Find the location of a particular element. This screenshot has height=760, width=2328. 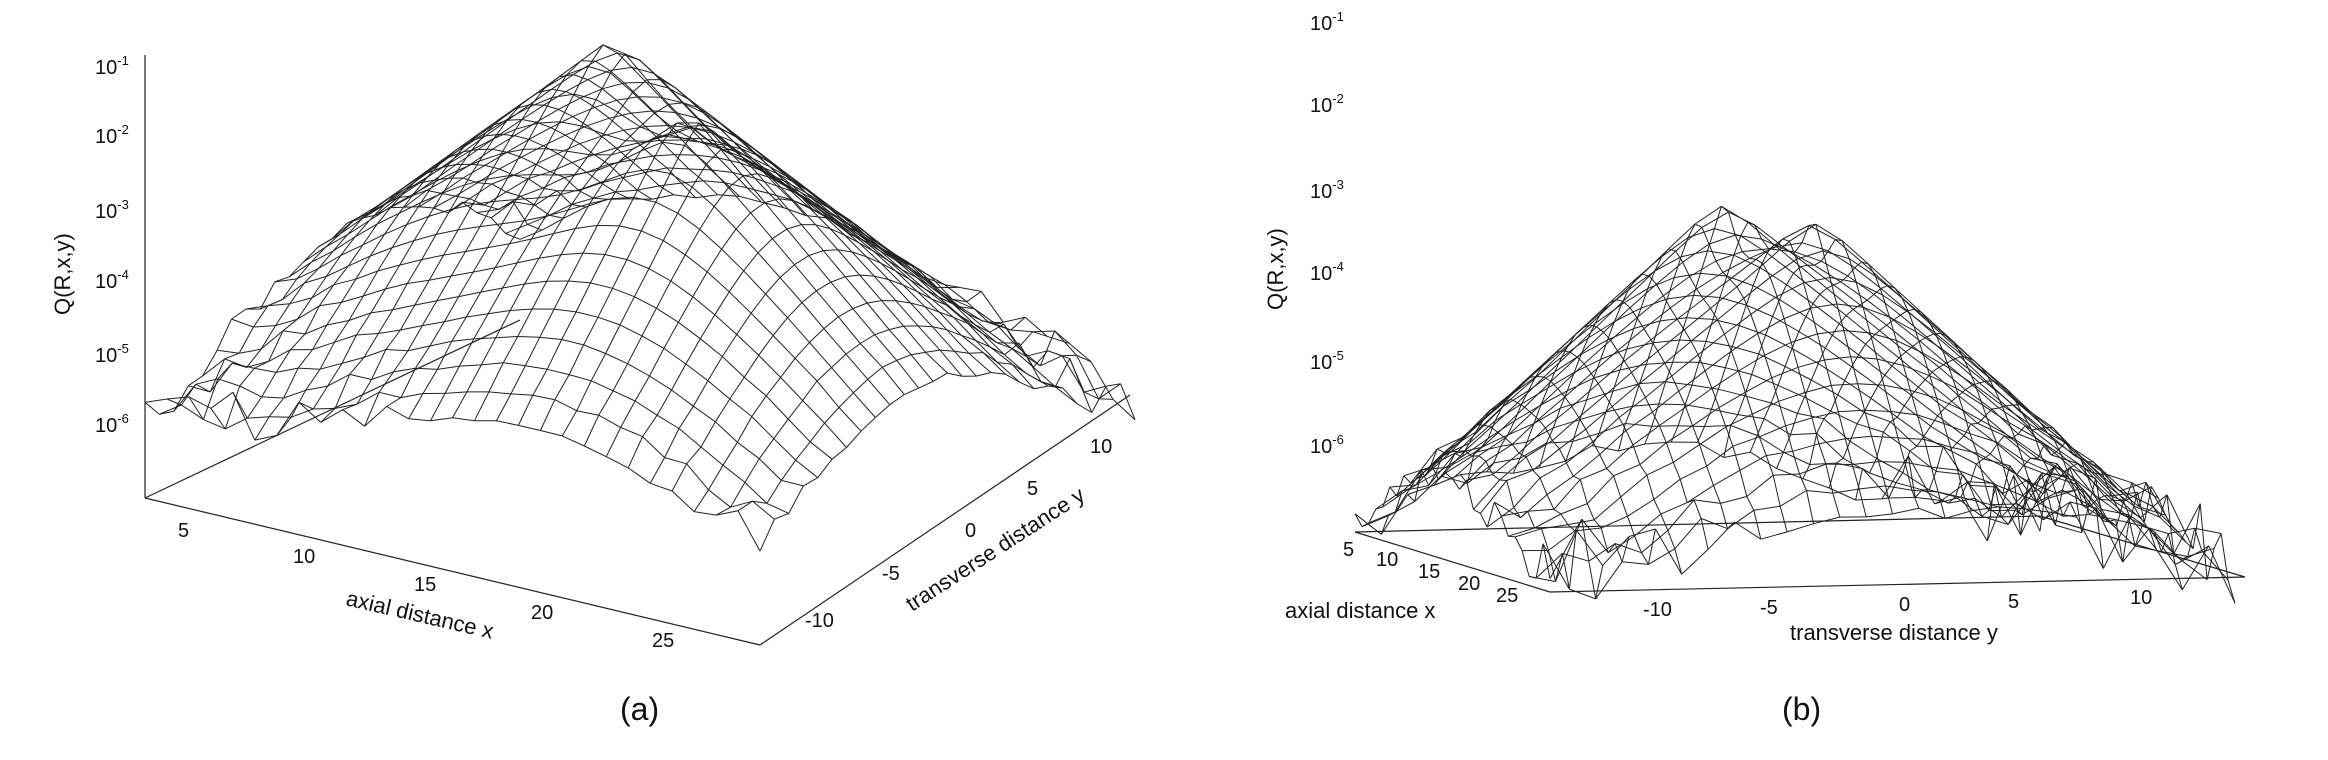

panel-a-y-tick: 0 is located at coordinates (970, 531).